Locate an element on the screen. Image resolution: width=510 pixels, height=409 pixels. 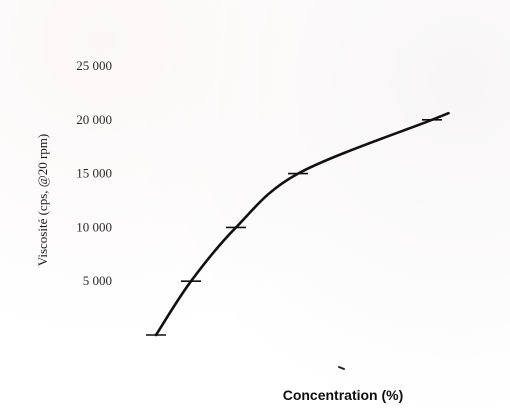
y-axis-label: Viscosité (cps, @20 rpm) is located at coordinates (42, 200).